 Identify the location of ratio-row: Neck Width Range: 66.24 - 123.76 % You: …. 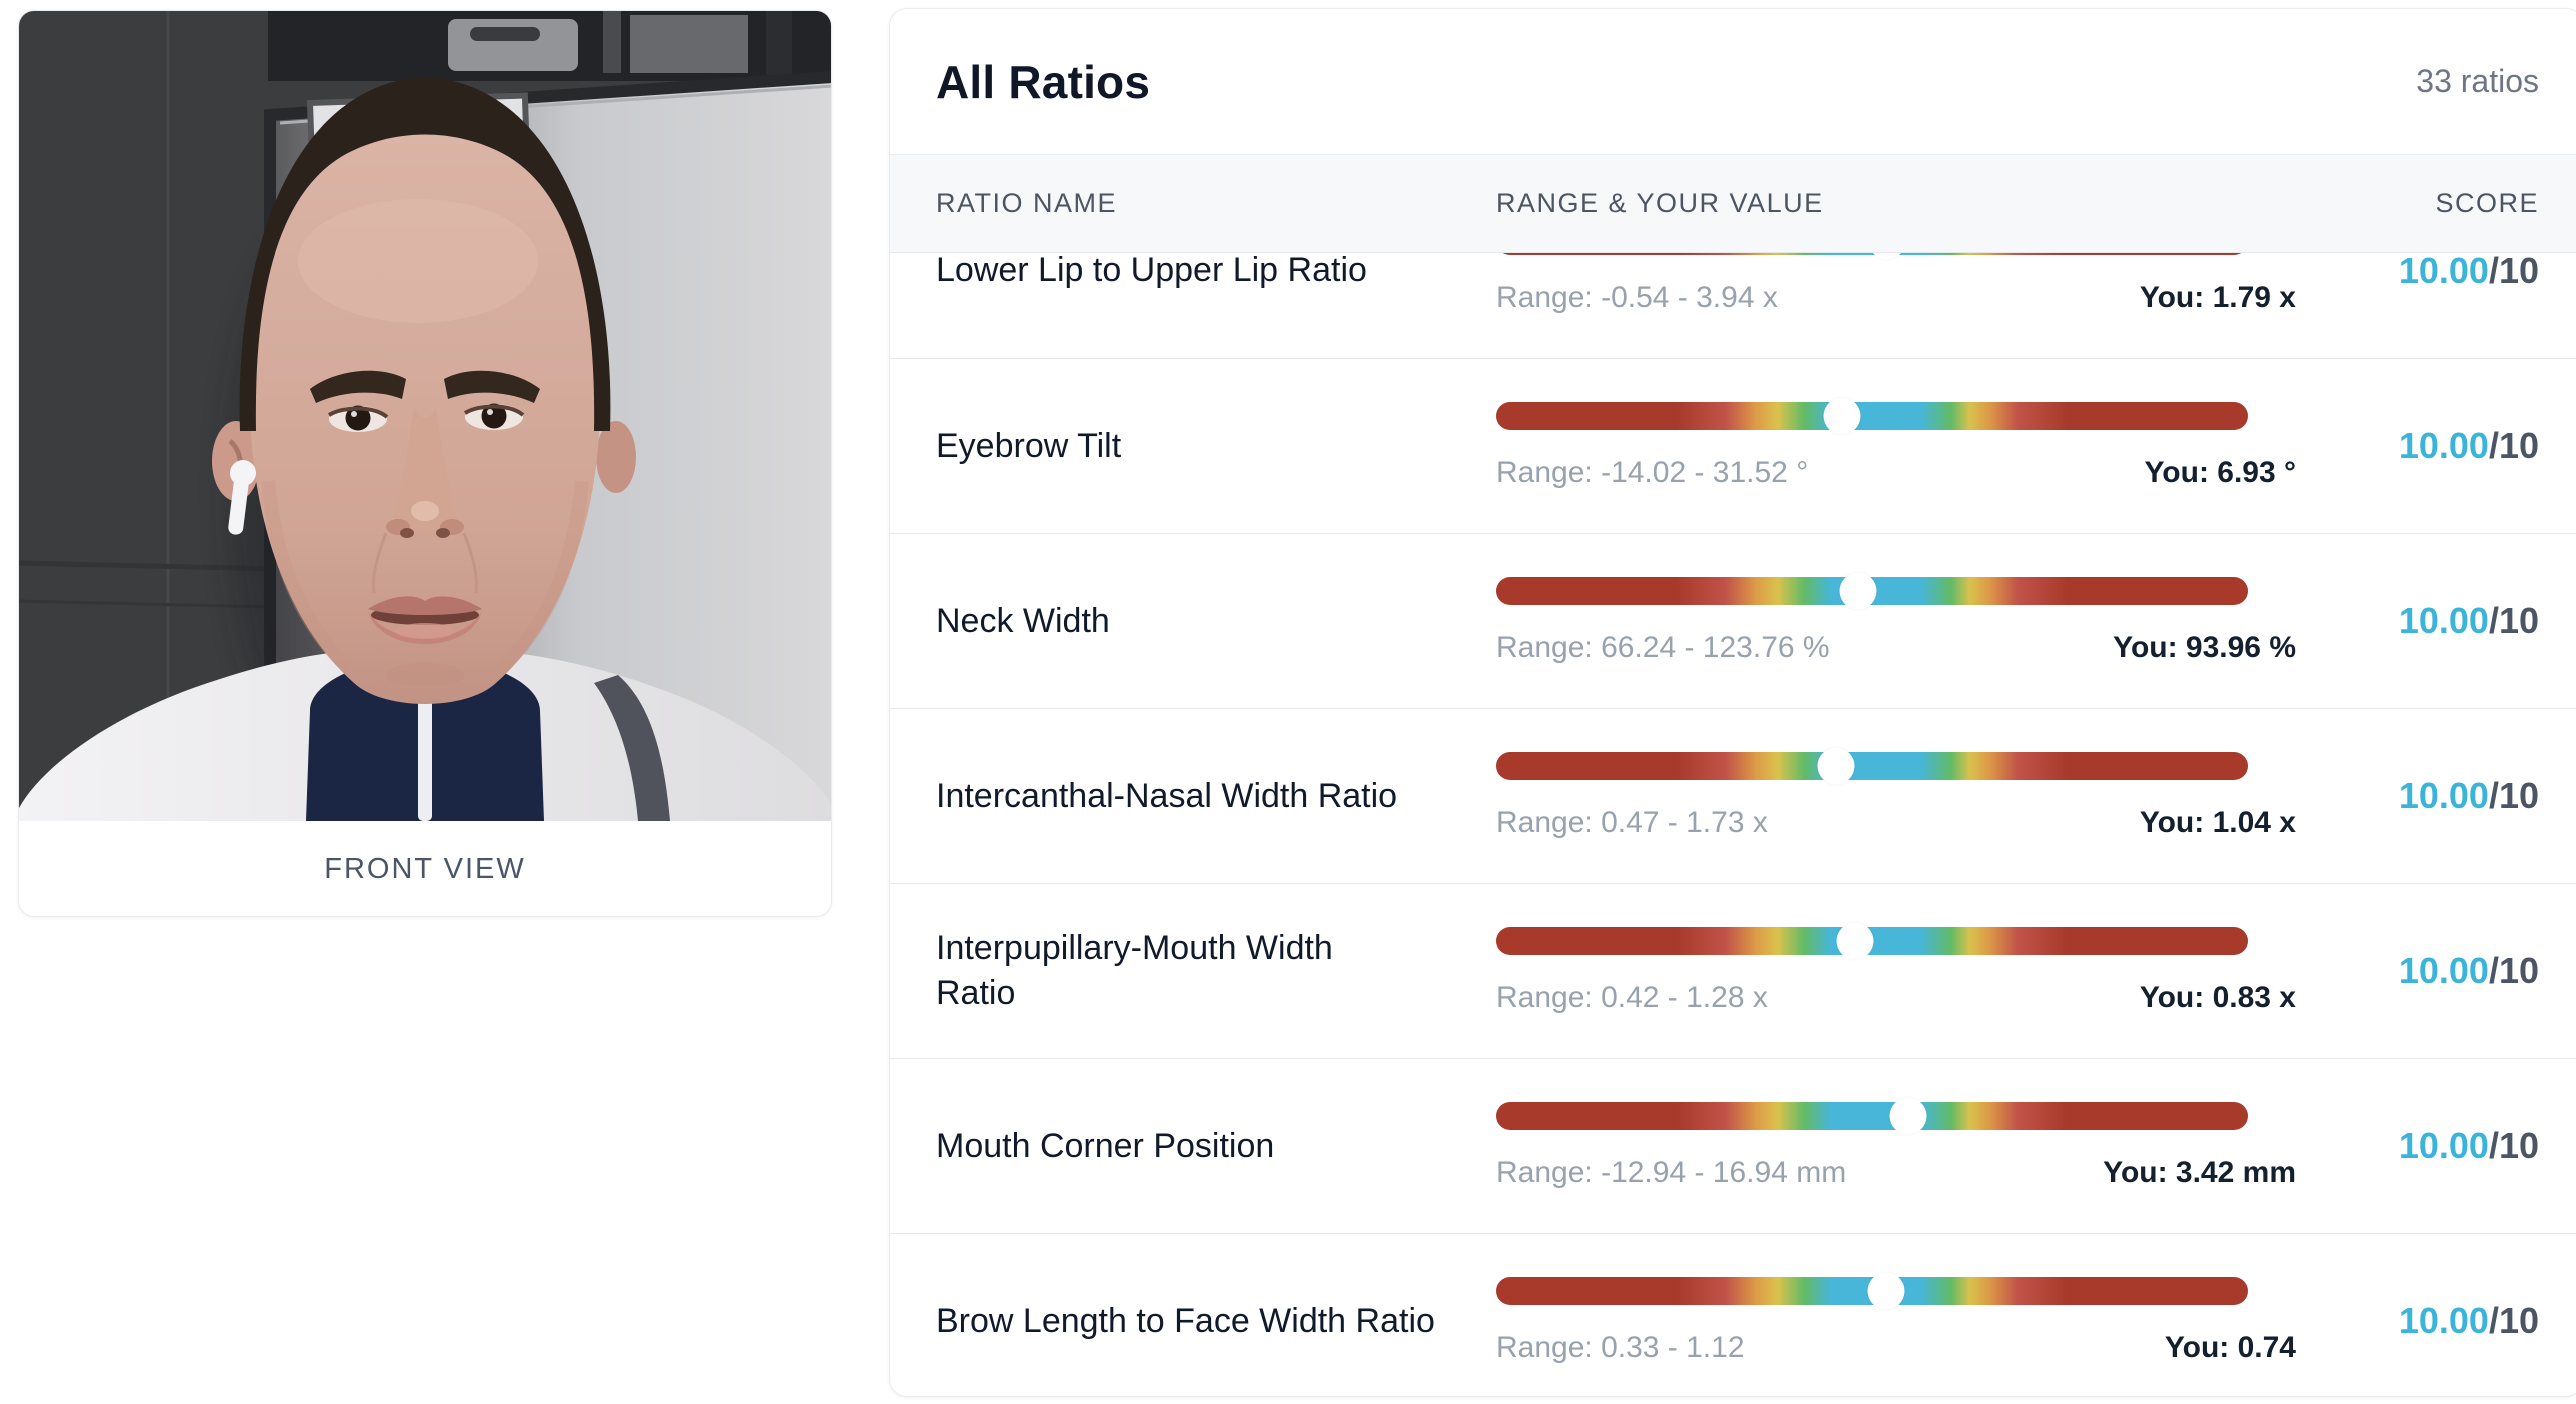
(1733, 620).